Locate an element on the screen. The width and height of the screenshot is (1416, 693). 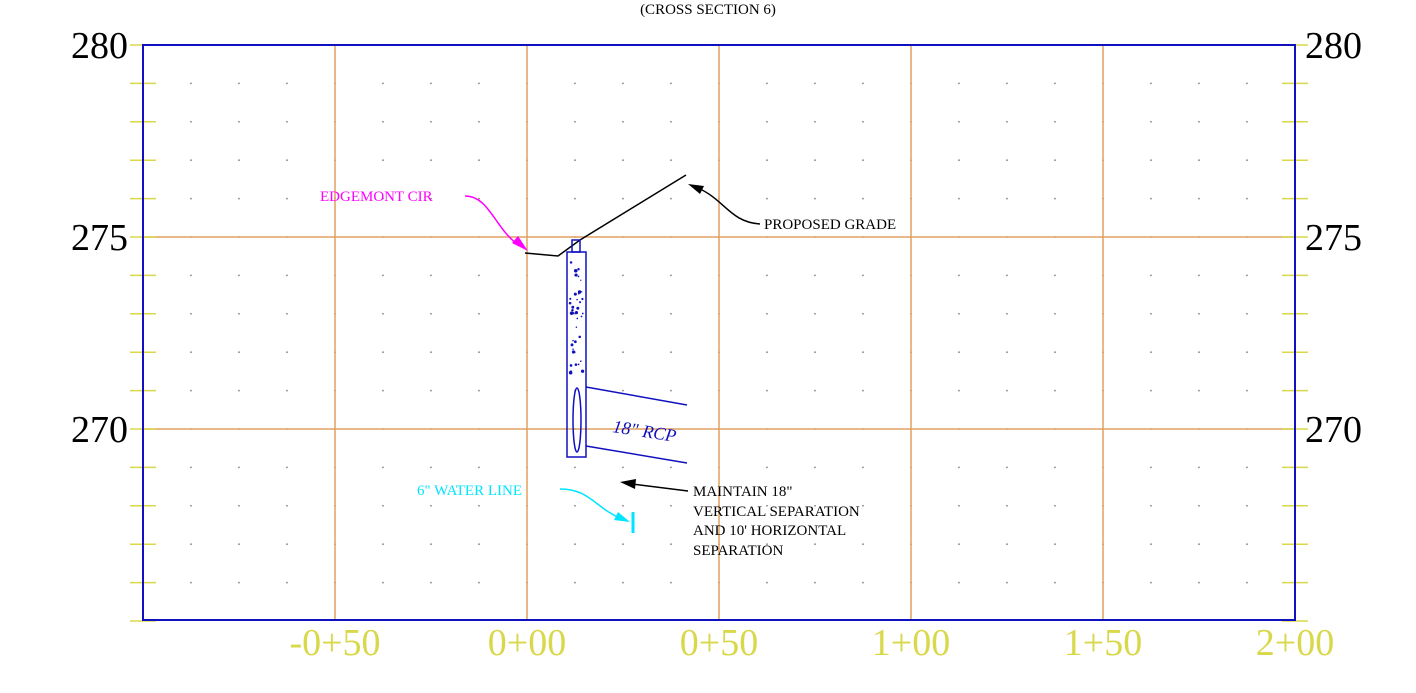
station-label: 2+00 is located at coordinates (1295, 643).